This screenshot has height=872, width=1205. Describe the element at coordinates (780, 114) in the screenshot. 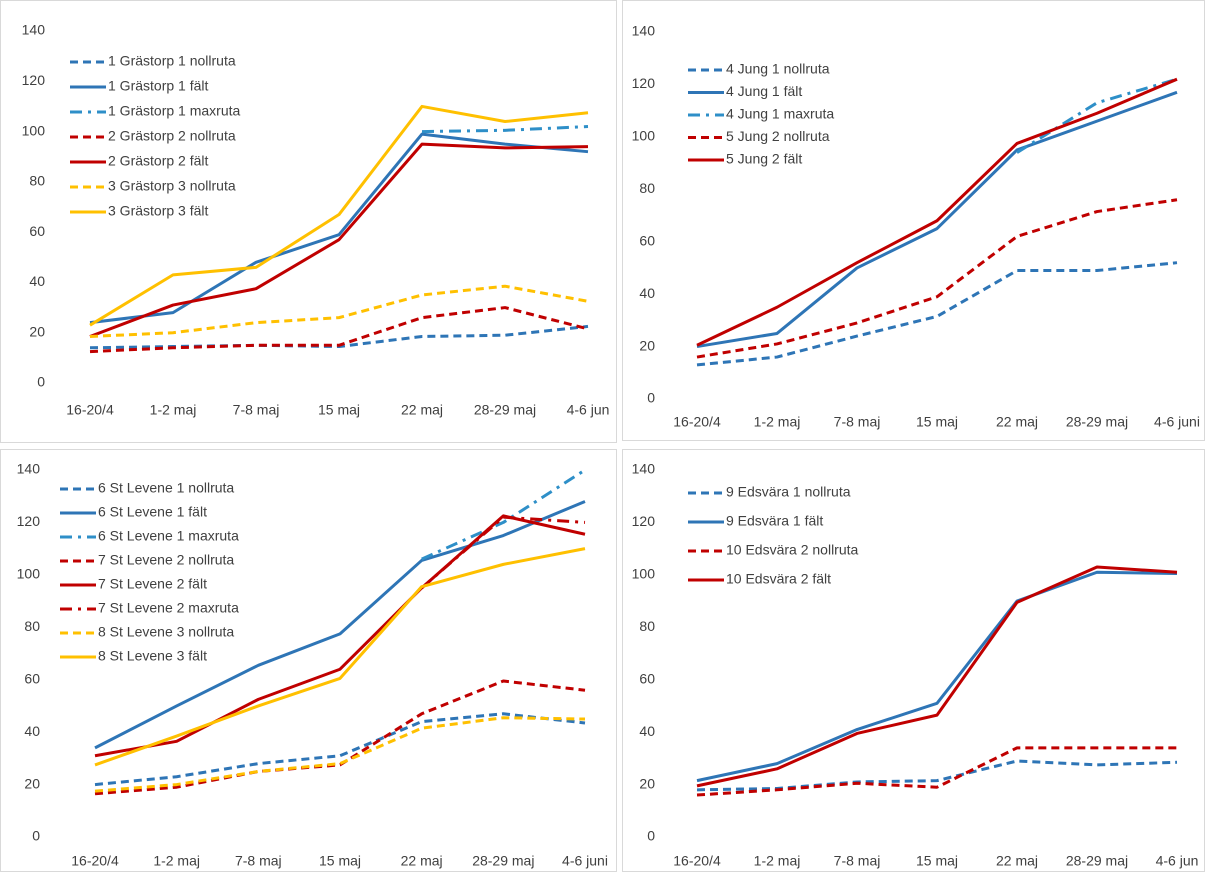

I see `legend-label: 4 Jung 1 maxruta` at that location.